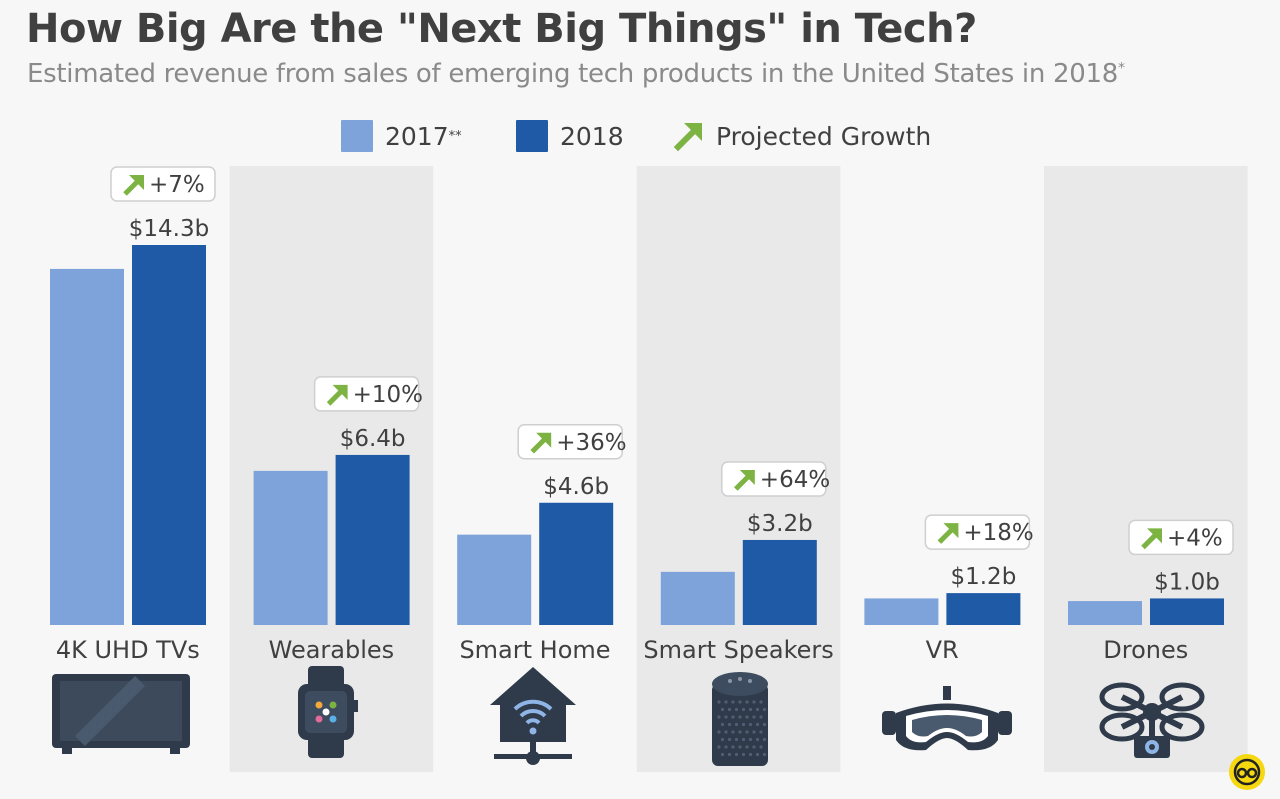  What do you see at coordinates (372, 539) in the screenshot?
I see `bar-2018-wearables` at bounding box center [372, 539].